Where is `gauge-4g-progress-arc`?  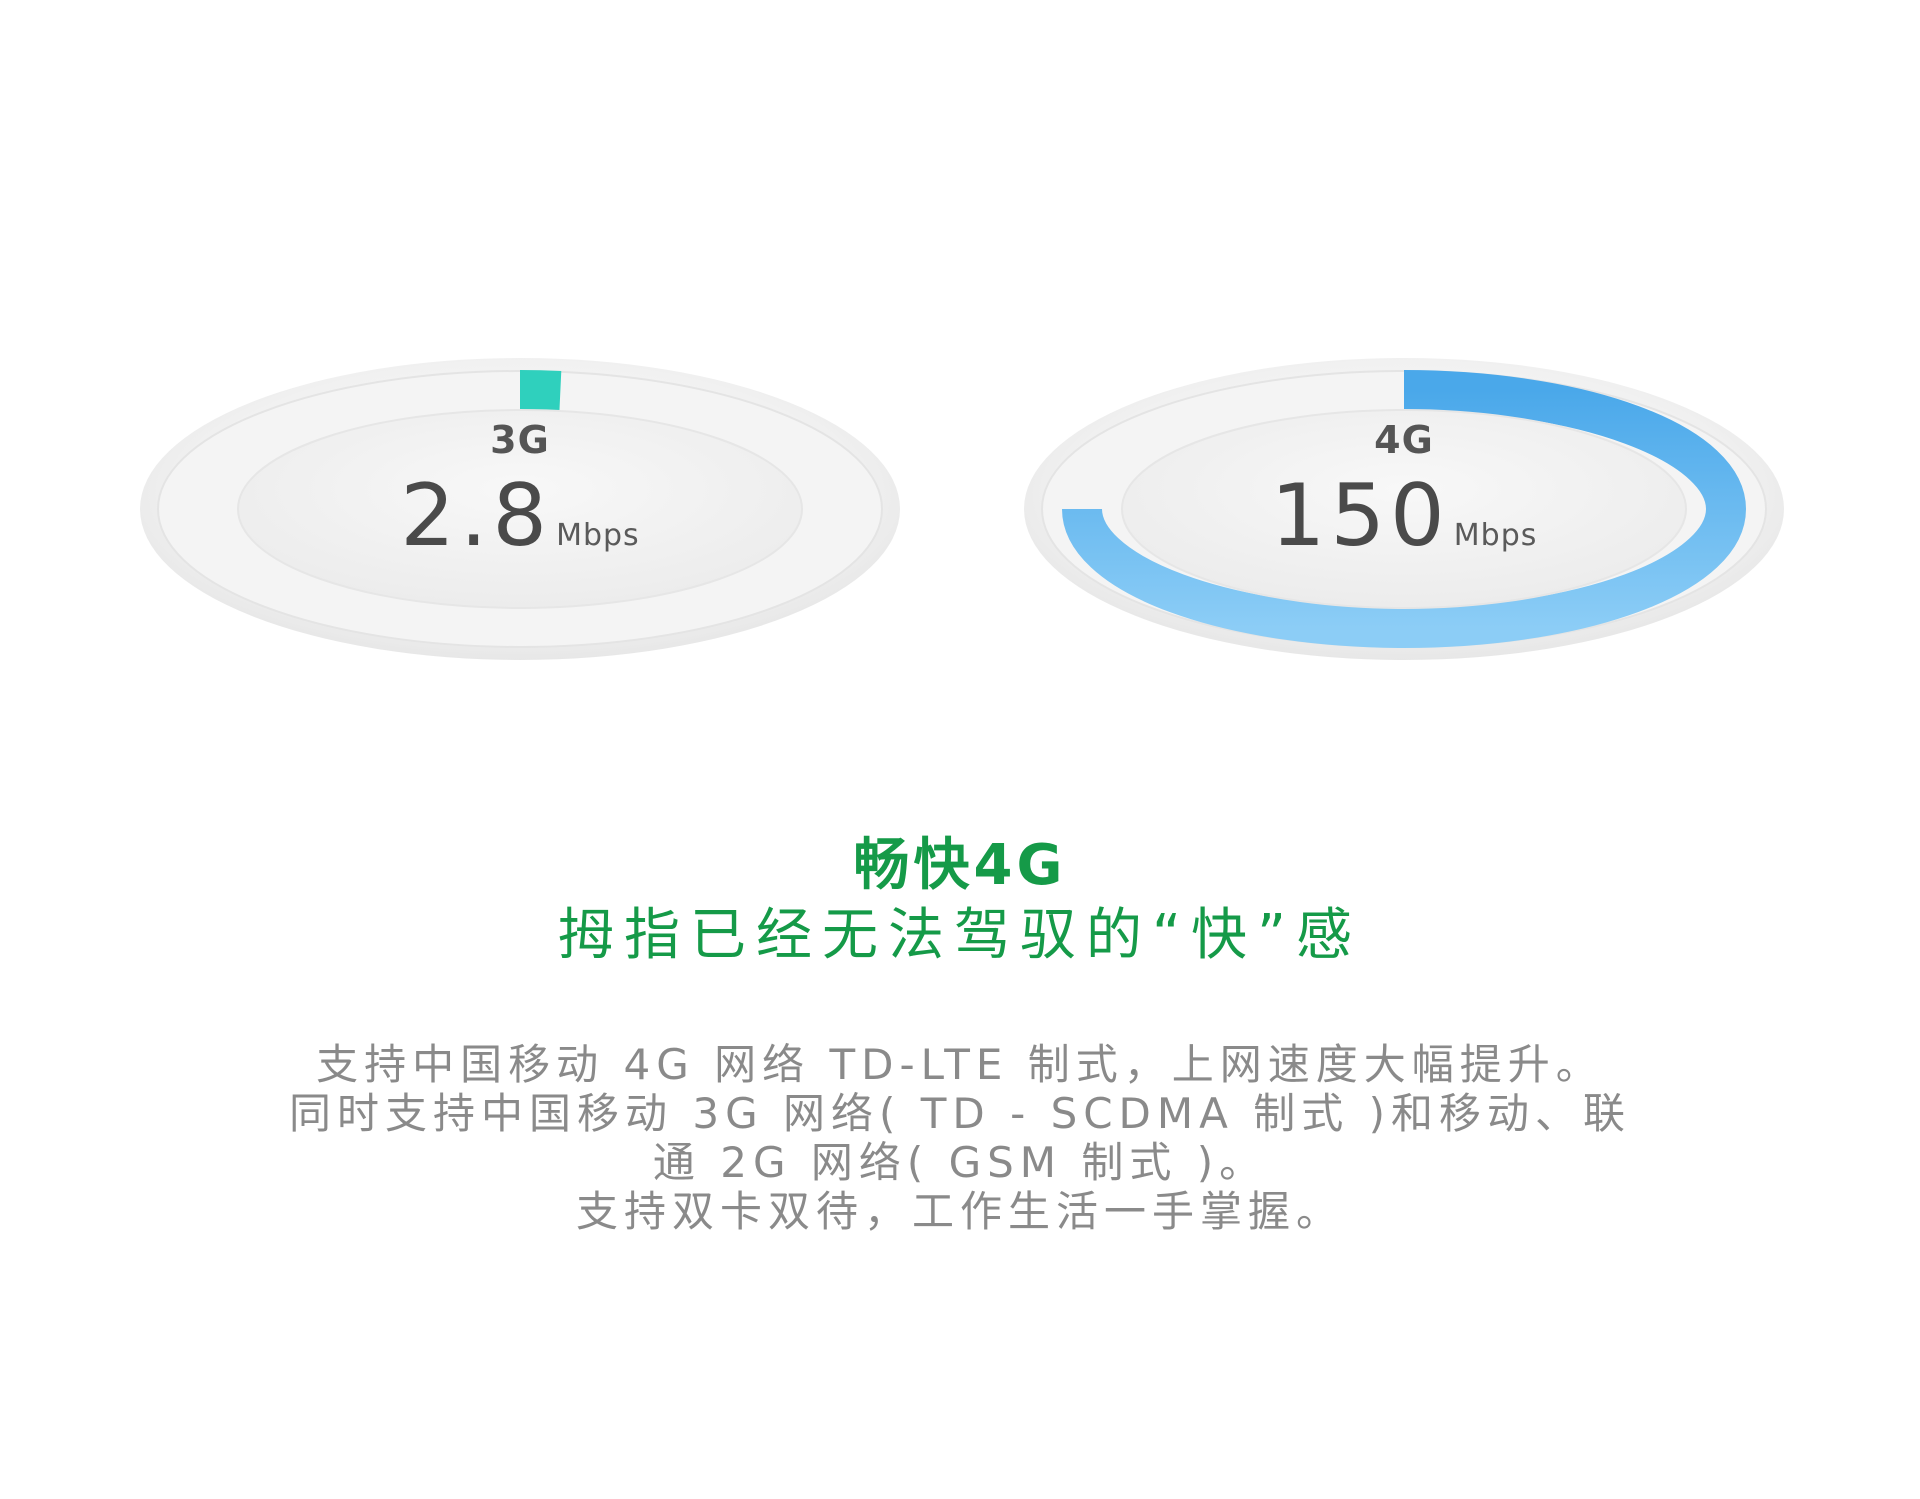
gauge-4g-progress-arc is located at coordinates (1404, 509).